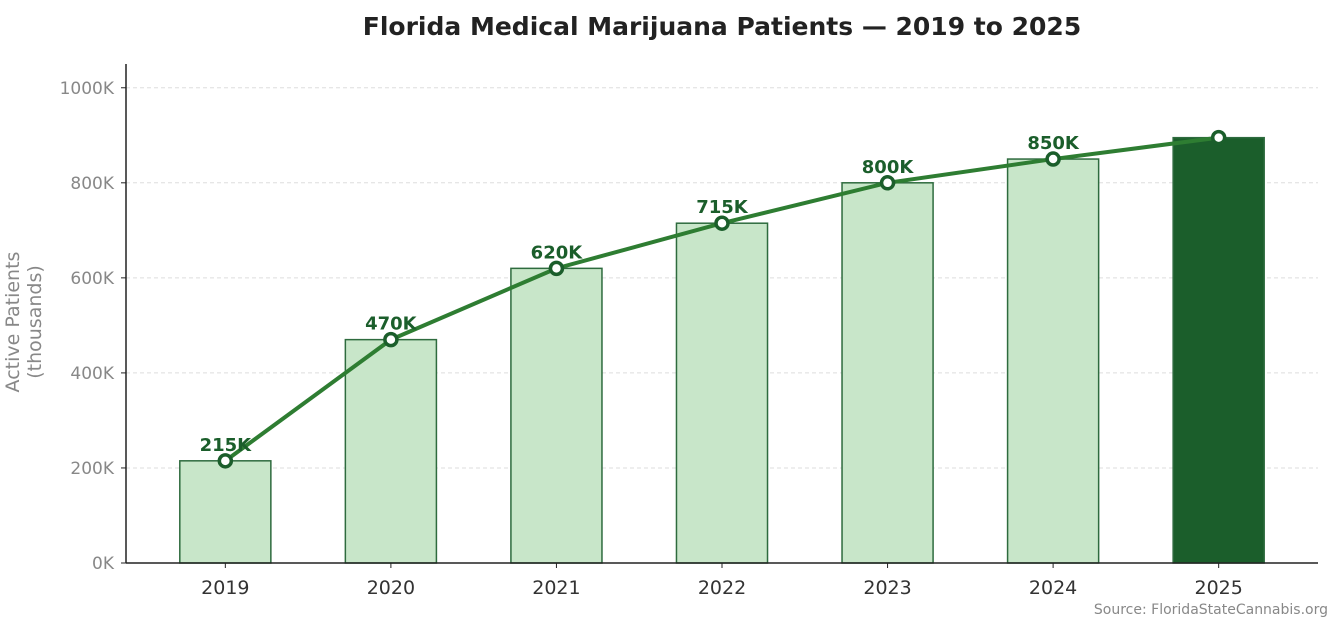 This screenshot has height=633, width=1342. I want to click on y-tick-label: 1000K, so click(87, 89).